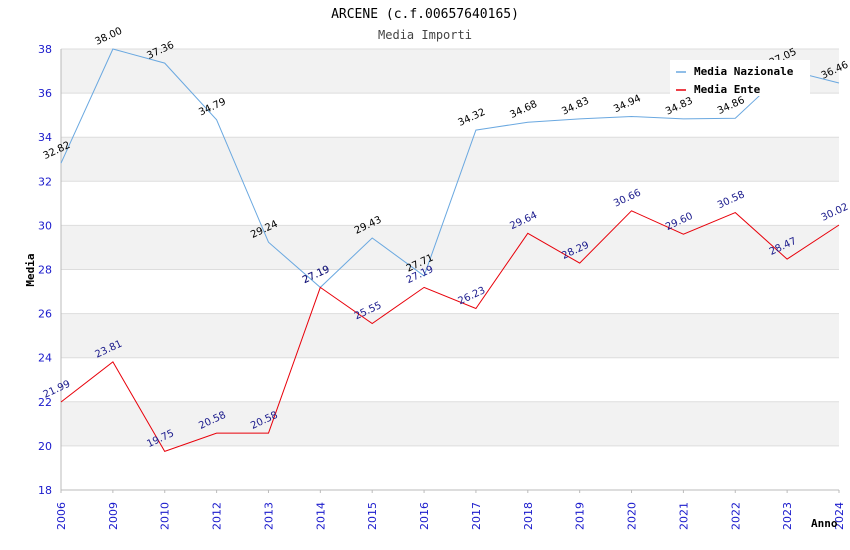  I want to click on data-label: 26.23, so click(472, 296).